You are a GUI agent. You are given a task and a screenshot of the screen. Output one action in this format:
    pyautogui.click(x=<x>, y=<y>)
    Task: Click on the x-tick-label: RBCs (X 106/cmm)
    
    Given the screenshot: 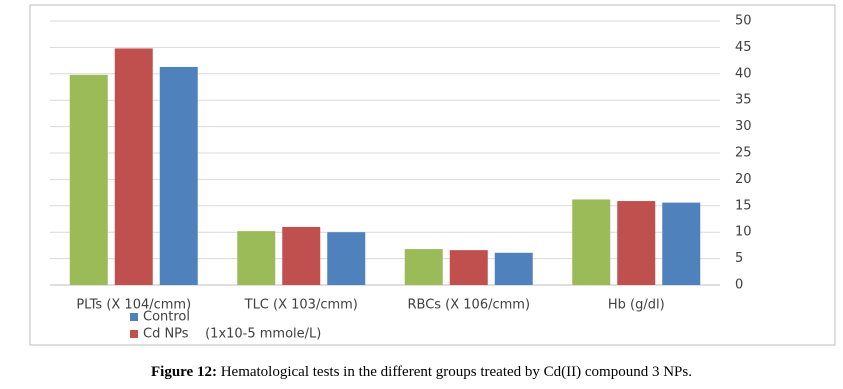 What is the action you would take?
    pyautogui.click(x=468, y=305)
    